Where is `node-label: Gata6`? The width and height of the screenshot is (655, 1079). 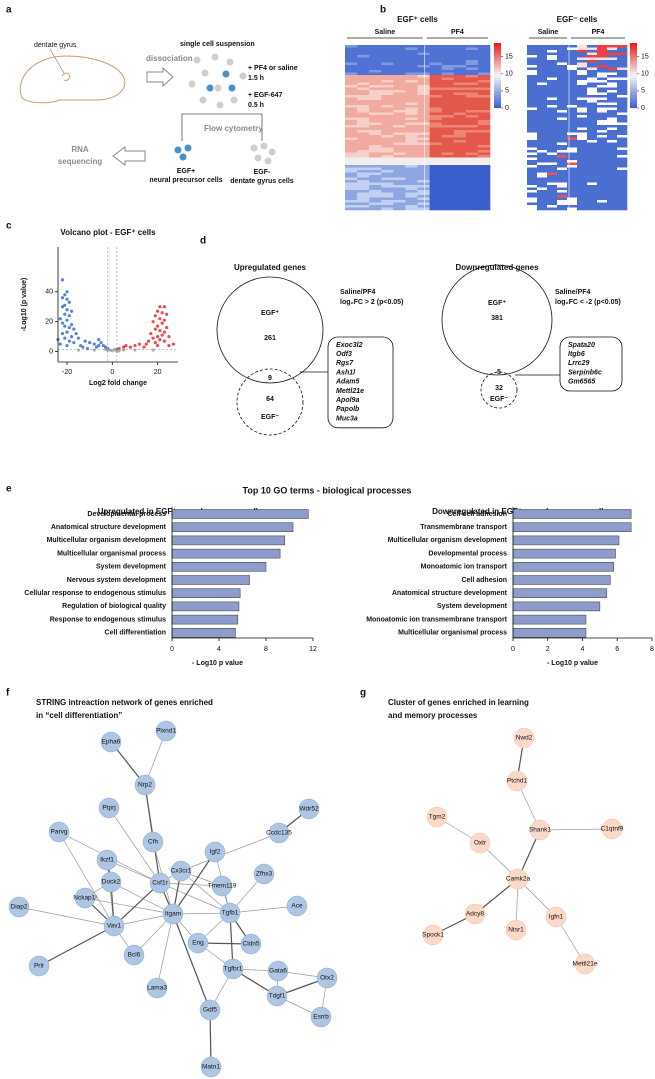
node-label: Gata6 is located at coordinates (278, 971).